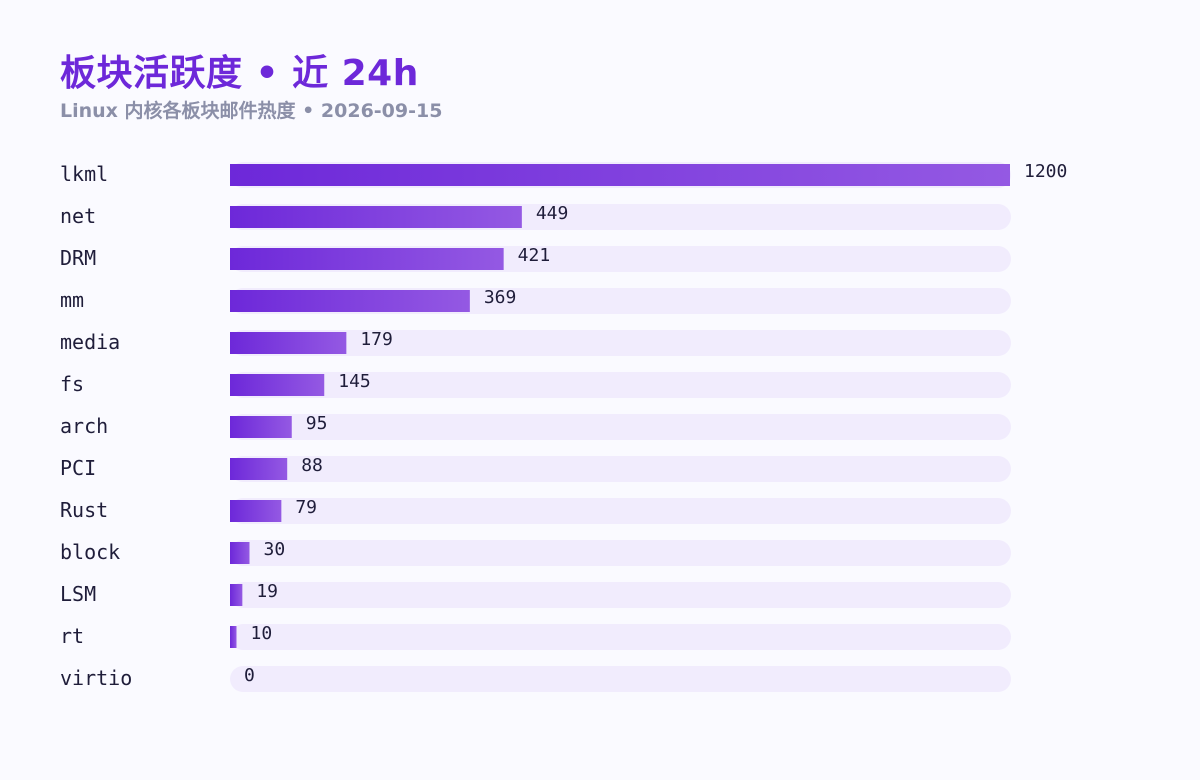  What do you see at coordinates (96, 678) in the screenshot?
I see `category-label: virtio` at bounding box center [96, 678].